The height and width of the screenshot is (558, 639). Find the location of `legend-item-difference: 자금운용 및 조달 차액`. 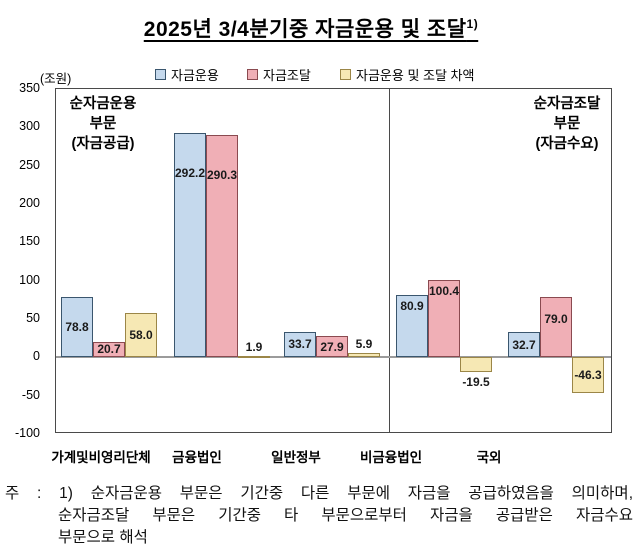

legend-item-difference: 자금운용 및 조달 차액 is located at coordinates (407, 74).